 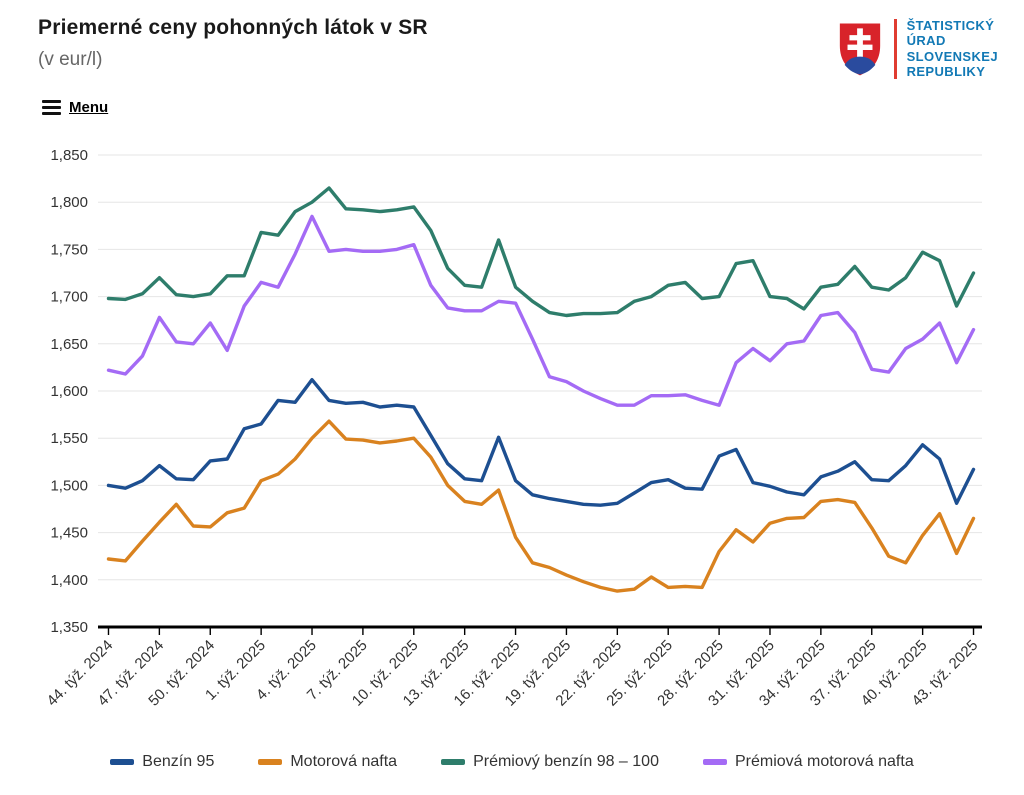 I want to click on y-axis-label: 1,800, so click(x=69, y=203).